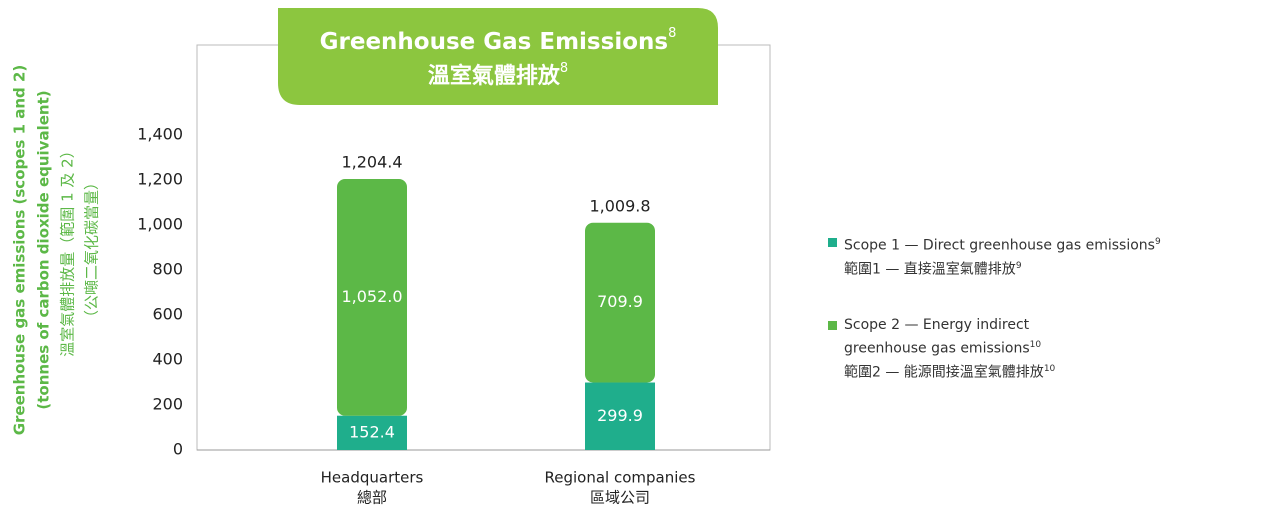 This screenshot has width=1261, height=516. What do you see at coordinates (160, 134) in the screenshot?
I see `y-tick-label: 1,400` at bounding box center [160, 134].